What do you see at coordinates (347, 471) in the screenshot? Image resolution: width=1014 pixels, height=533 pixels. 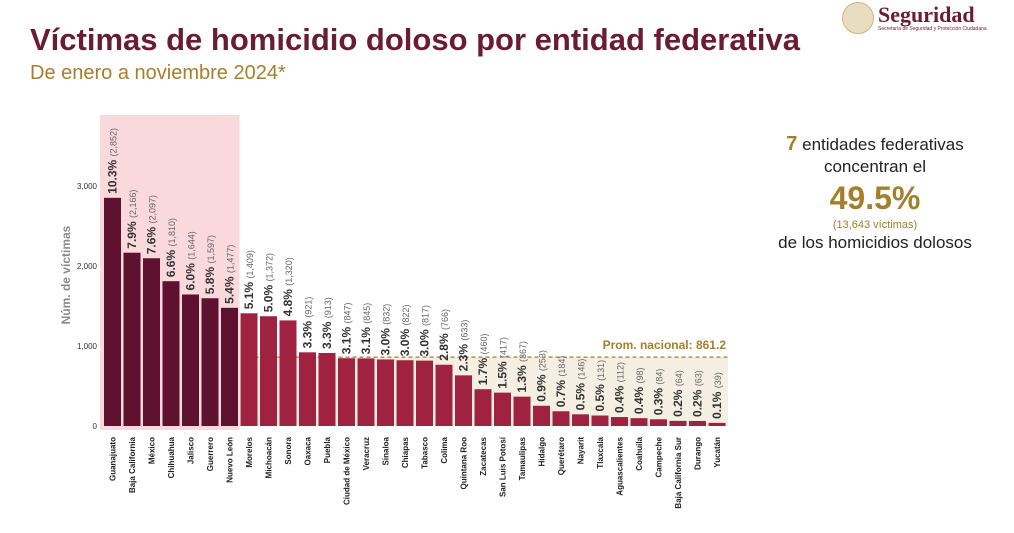 I see `x-tick-label: Ciudad de México` at bounding box center [347, 471].